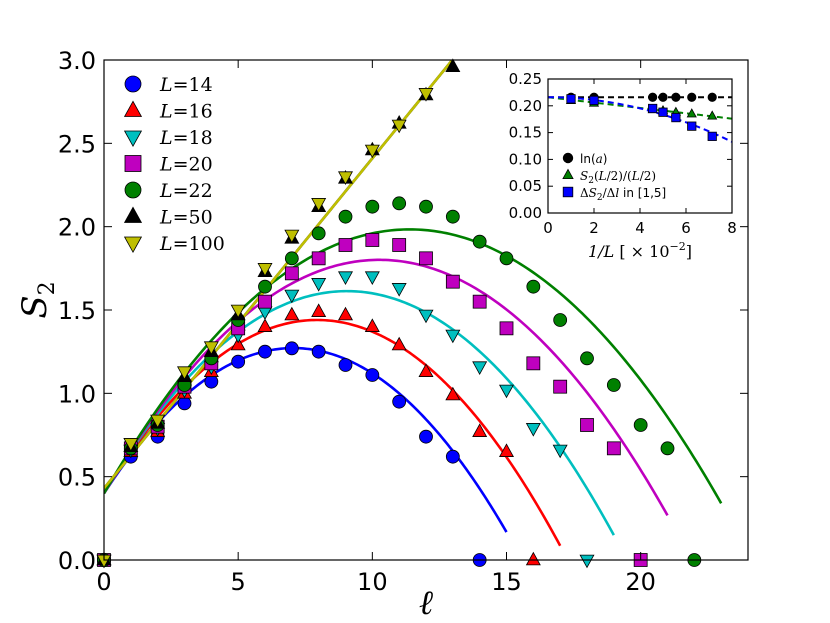 Image resolution: width=830 pixels, height=623 pixels. I want to click on inset-legend-label: ΔS2/Δl in [1,5], so click(623, 194).